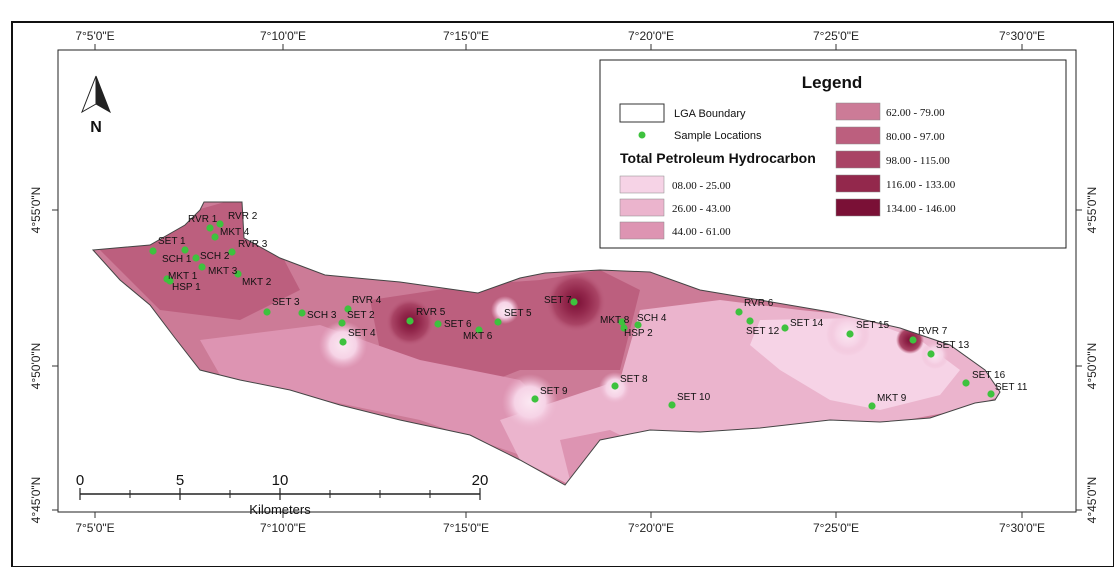 Image resolution: width=1114 pixels, height=567 pixels. Describe the element at coordinates (933, 331) in the screenshot. I see `sample-label: RVR 7` at that location.